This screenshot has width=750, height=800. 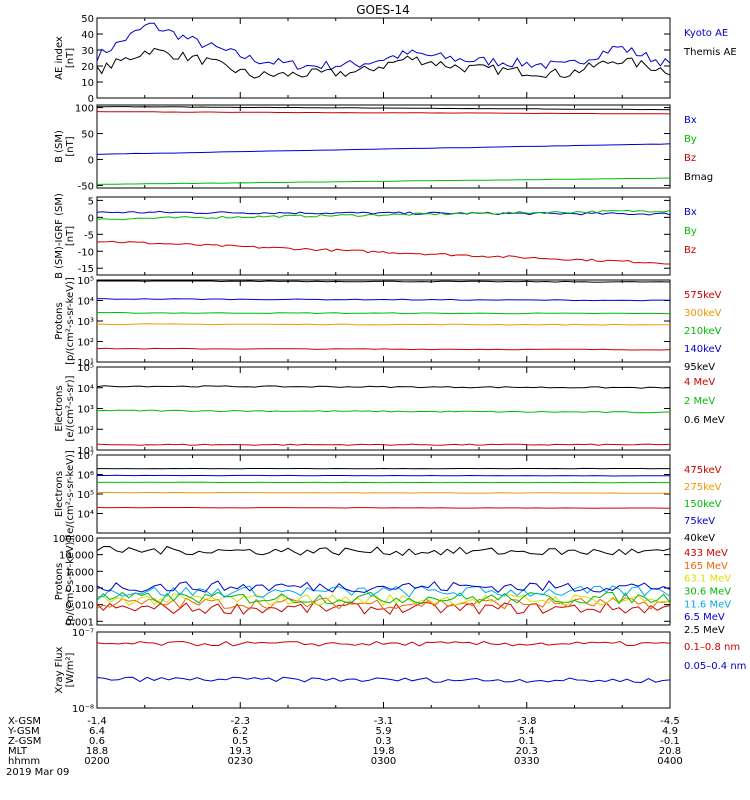 What do you see at coordinates (383, 751) in the screenshot?
I see `ephemeris-value: 19.8` at bounding box center [383, 751].